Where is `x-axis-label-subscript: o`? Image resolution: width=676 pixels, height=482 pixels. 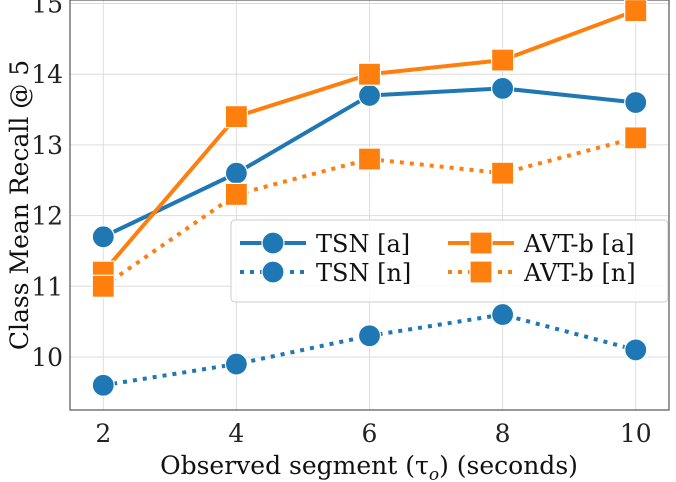 x-axis-label-subscript: o is located at coordinates (434, 473).